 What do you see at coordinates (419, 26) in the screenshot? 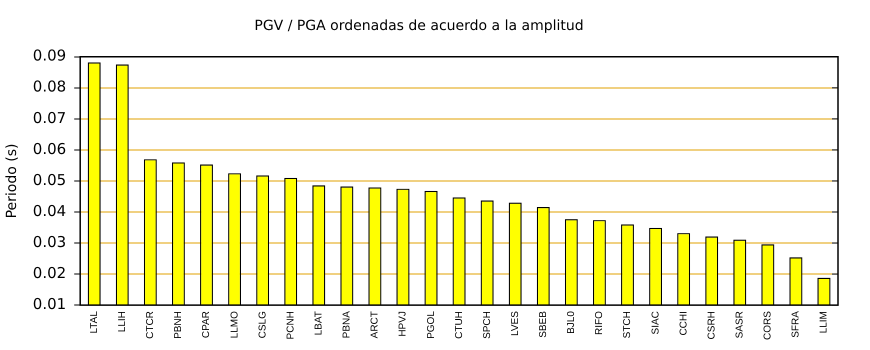
I see `chart-title: PGV / PGA ordenadas de acuerdo a la amplitud` at bounding box center [419, 26].